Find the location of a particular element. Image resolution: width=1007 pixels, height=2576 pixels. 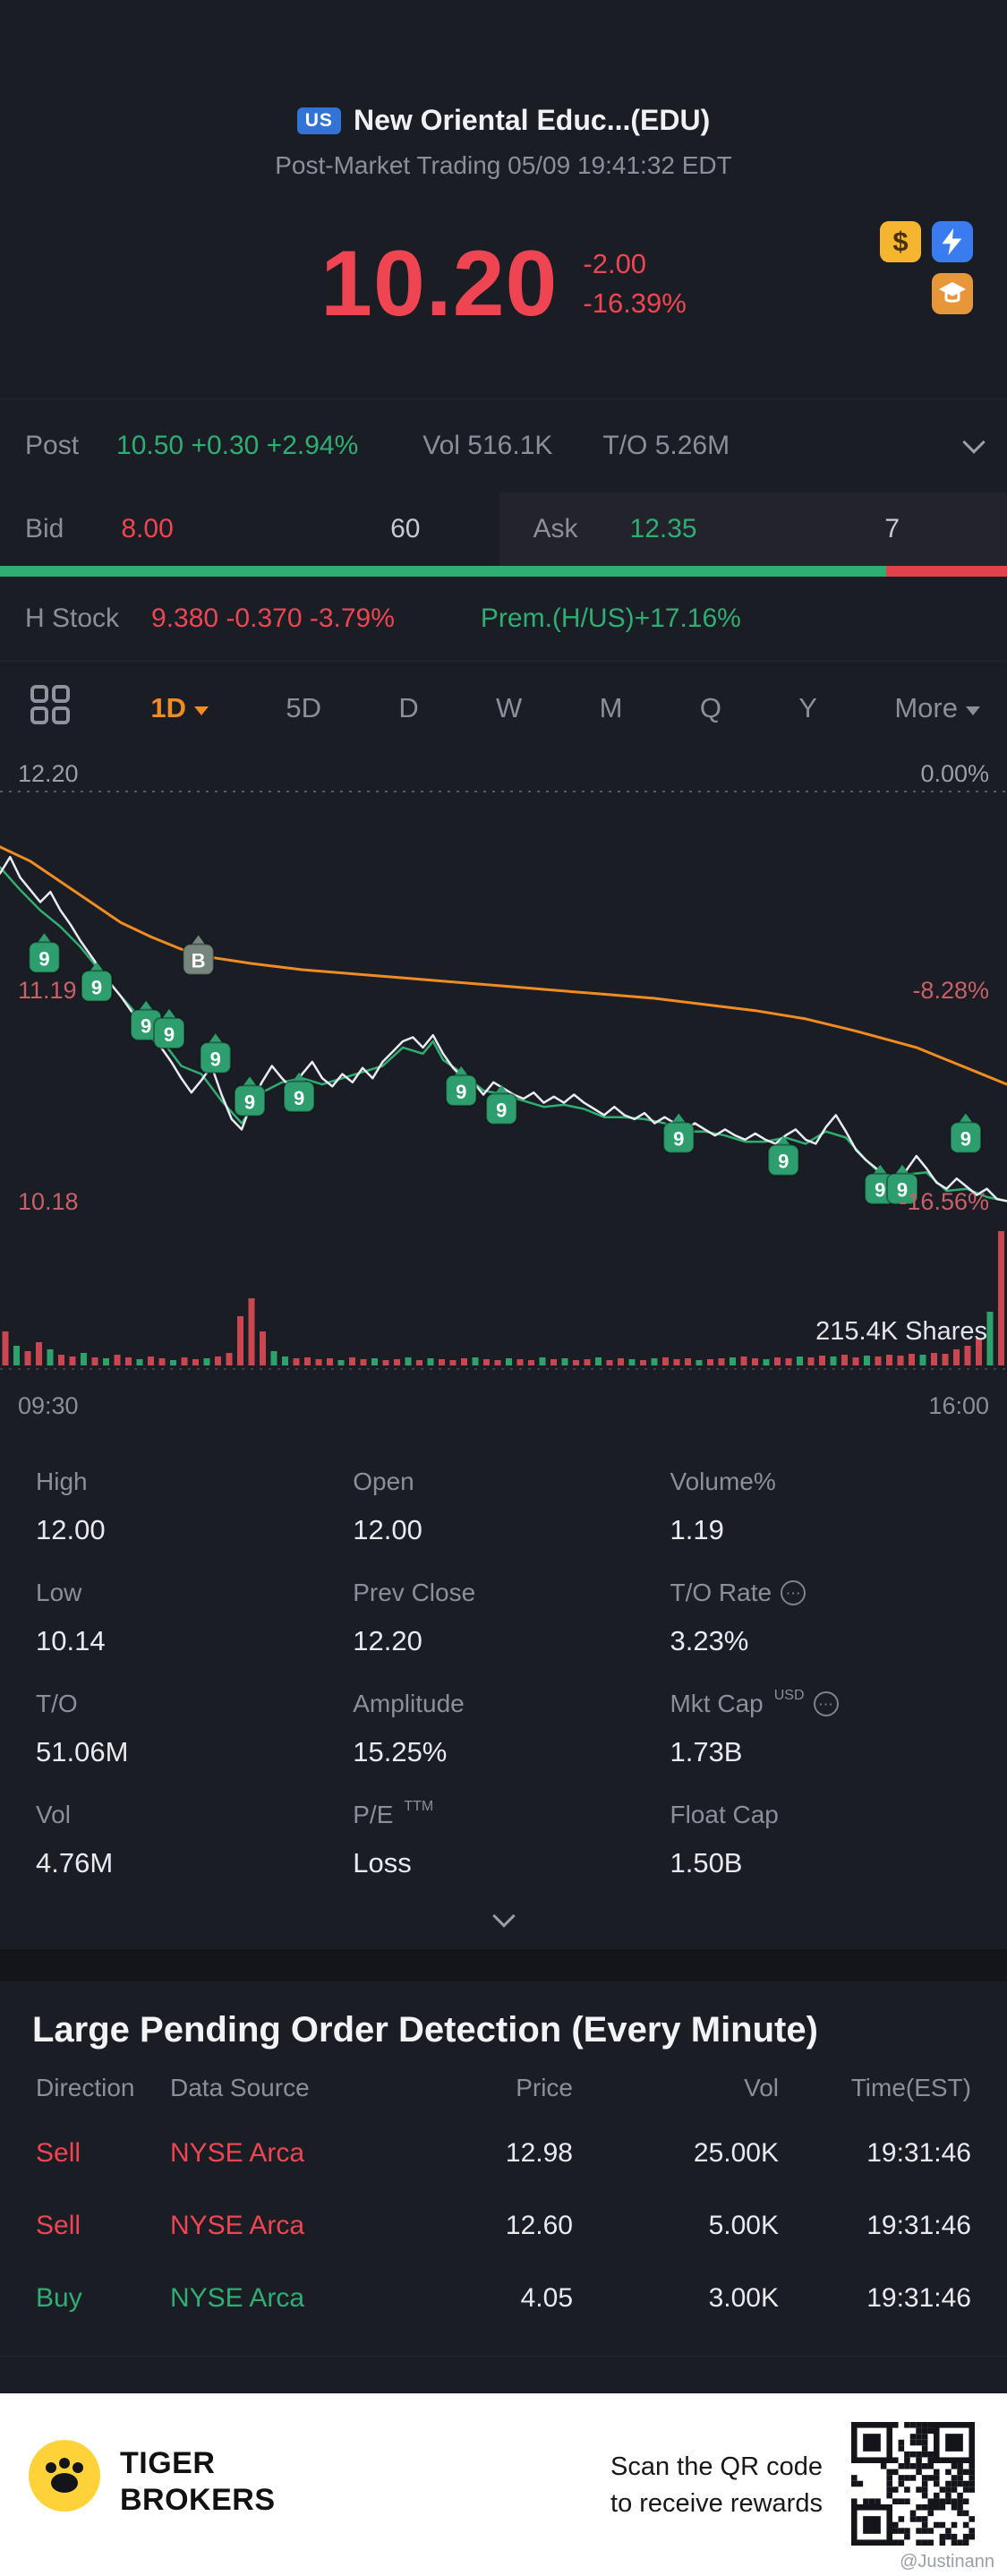

qr-code is located at coordinates (913, 2484).